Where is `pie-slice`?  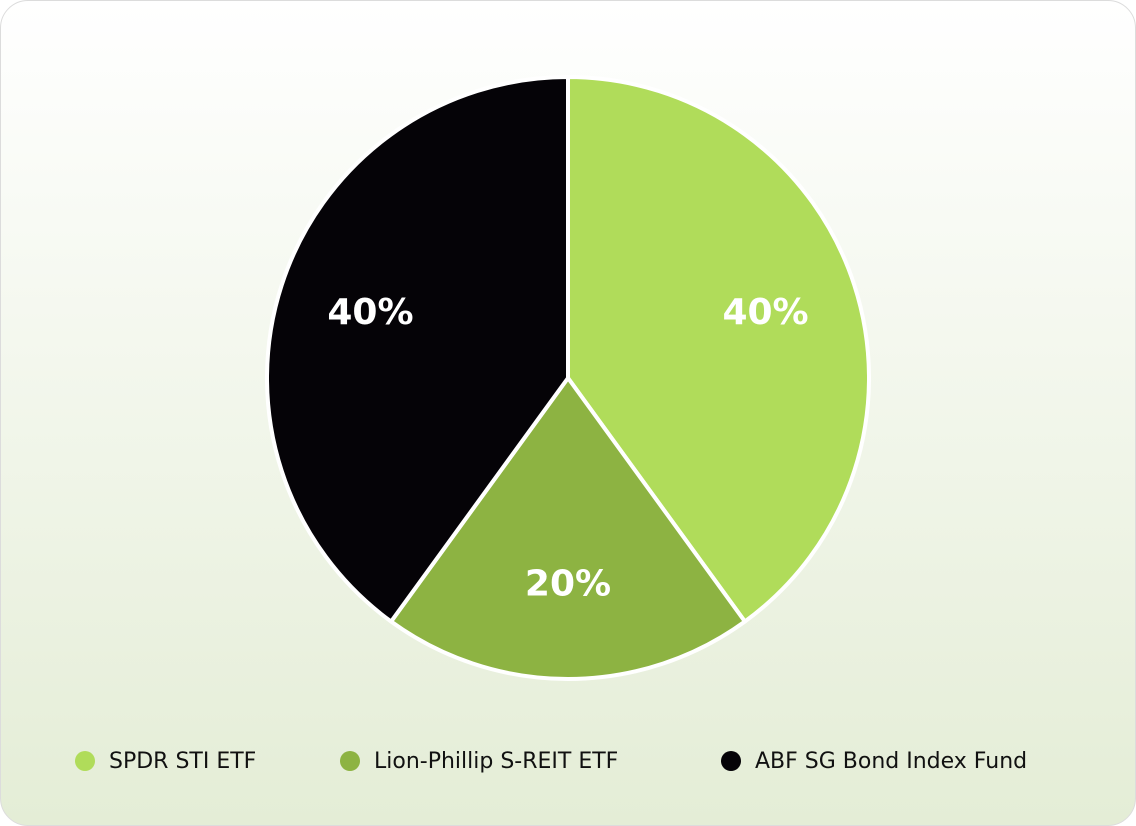 pie-slice is located at coordinates (568, 528).